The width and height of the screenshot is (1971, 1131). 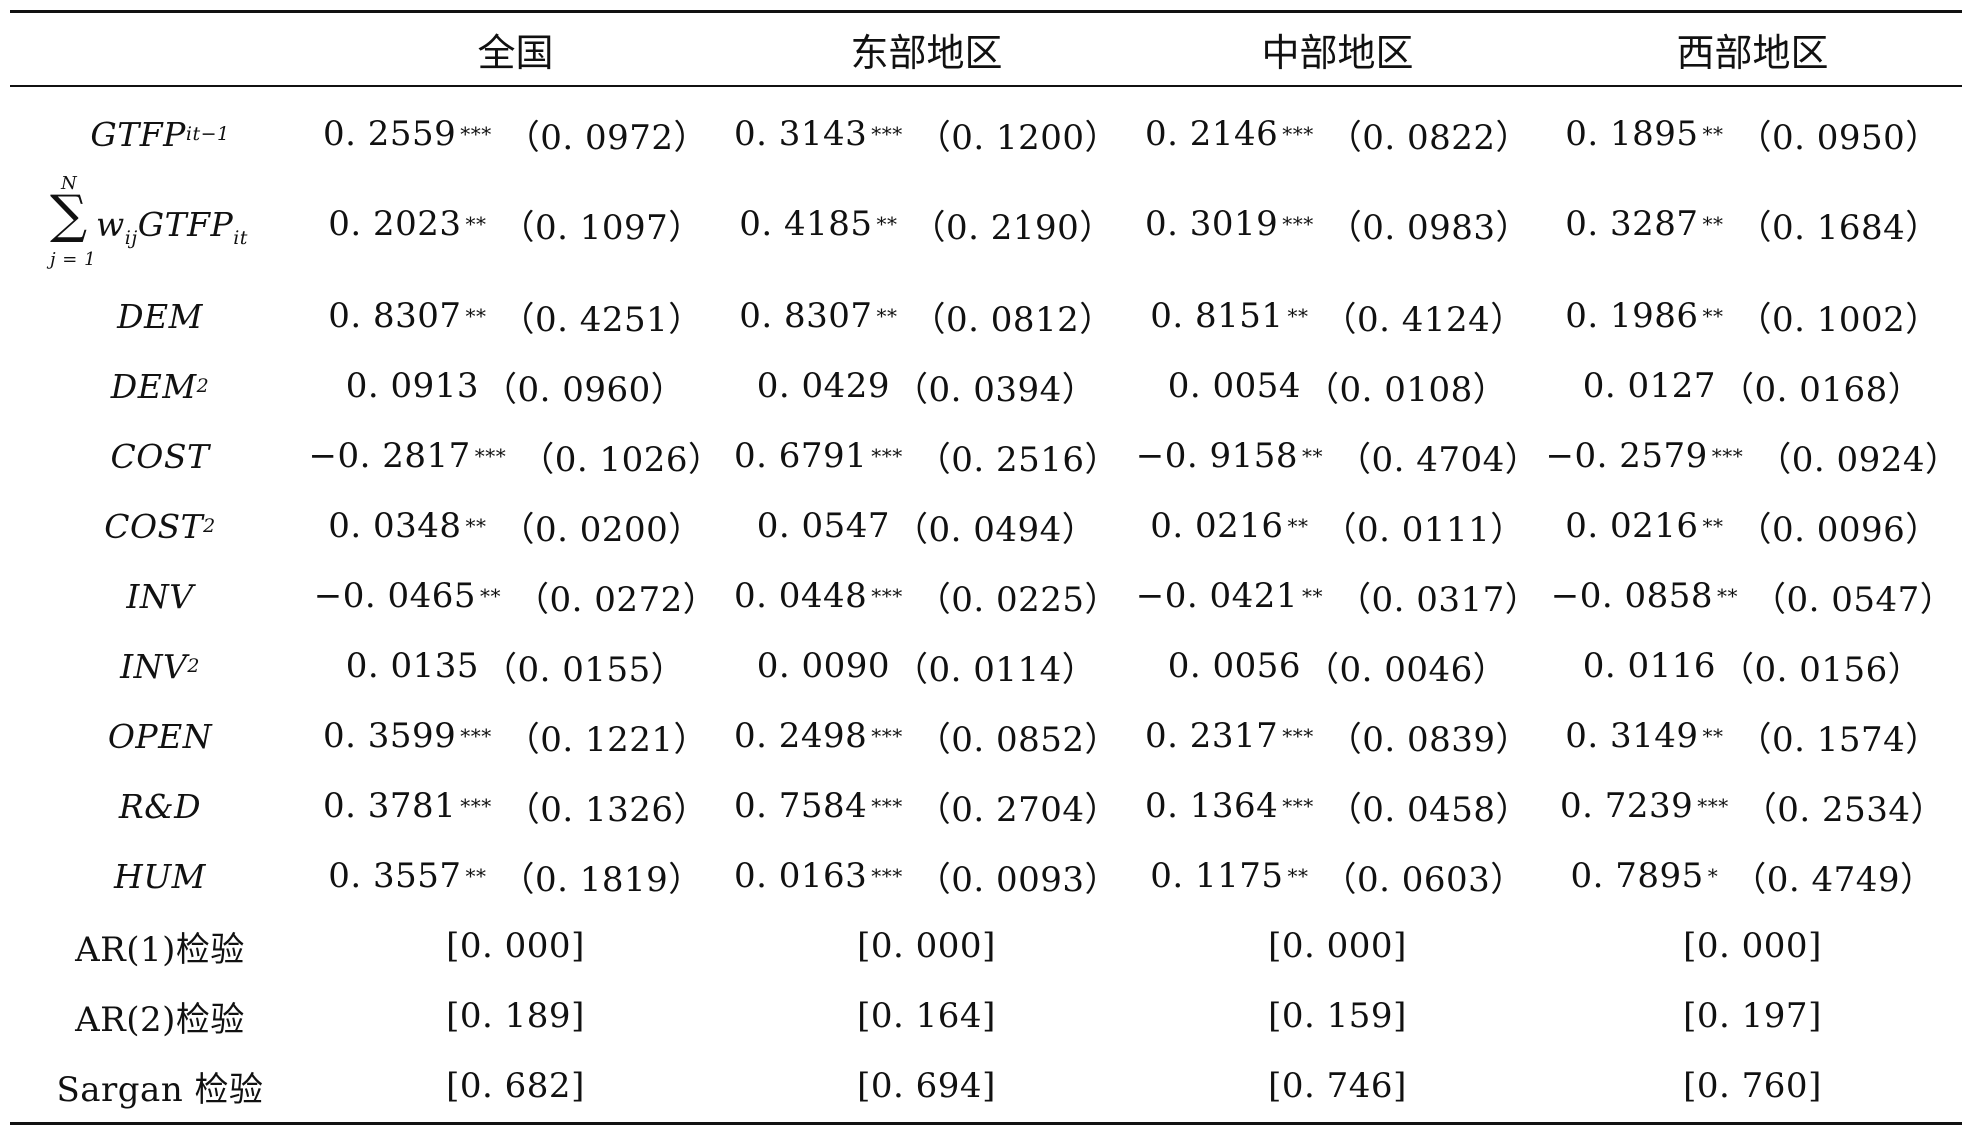 I want to click on p-value: [0. 197], so click(x=1752, y=1016).